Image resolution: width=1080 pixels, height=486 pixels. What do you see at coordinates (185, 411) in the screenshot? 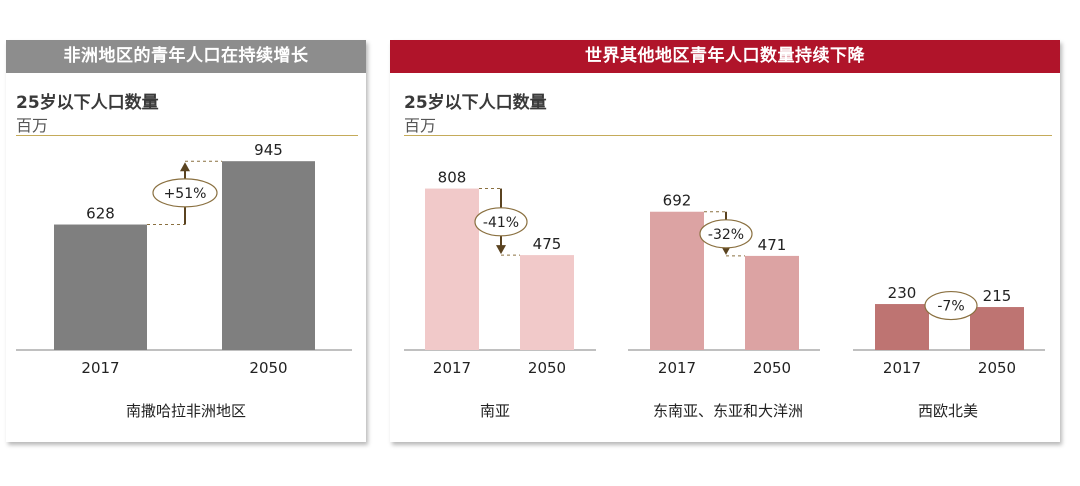
I see `region-label-africa: 南撒哈拉非洲地区` at bounding box center [185, 411].